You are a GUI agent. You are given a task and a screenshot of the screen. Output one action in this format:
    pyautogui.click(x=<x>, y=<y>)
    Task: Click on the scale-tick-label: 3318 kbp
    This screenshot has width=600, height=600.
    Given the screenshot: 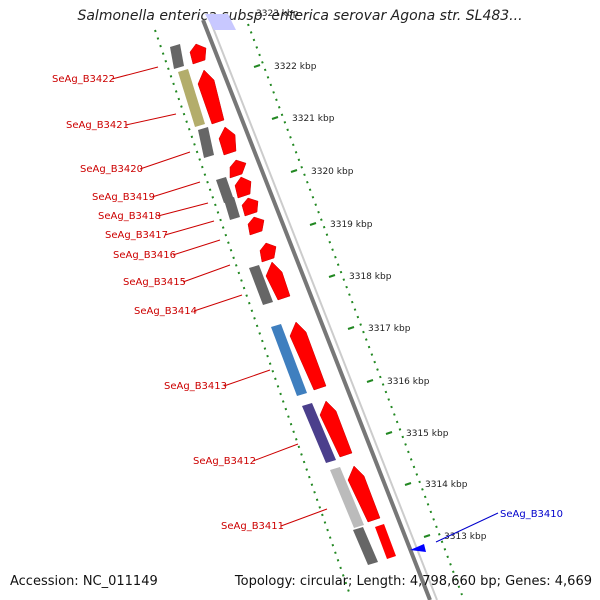 What is the action you would take?
    pyautogui.click(x=370, y=277)
    